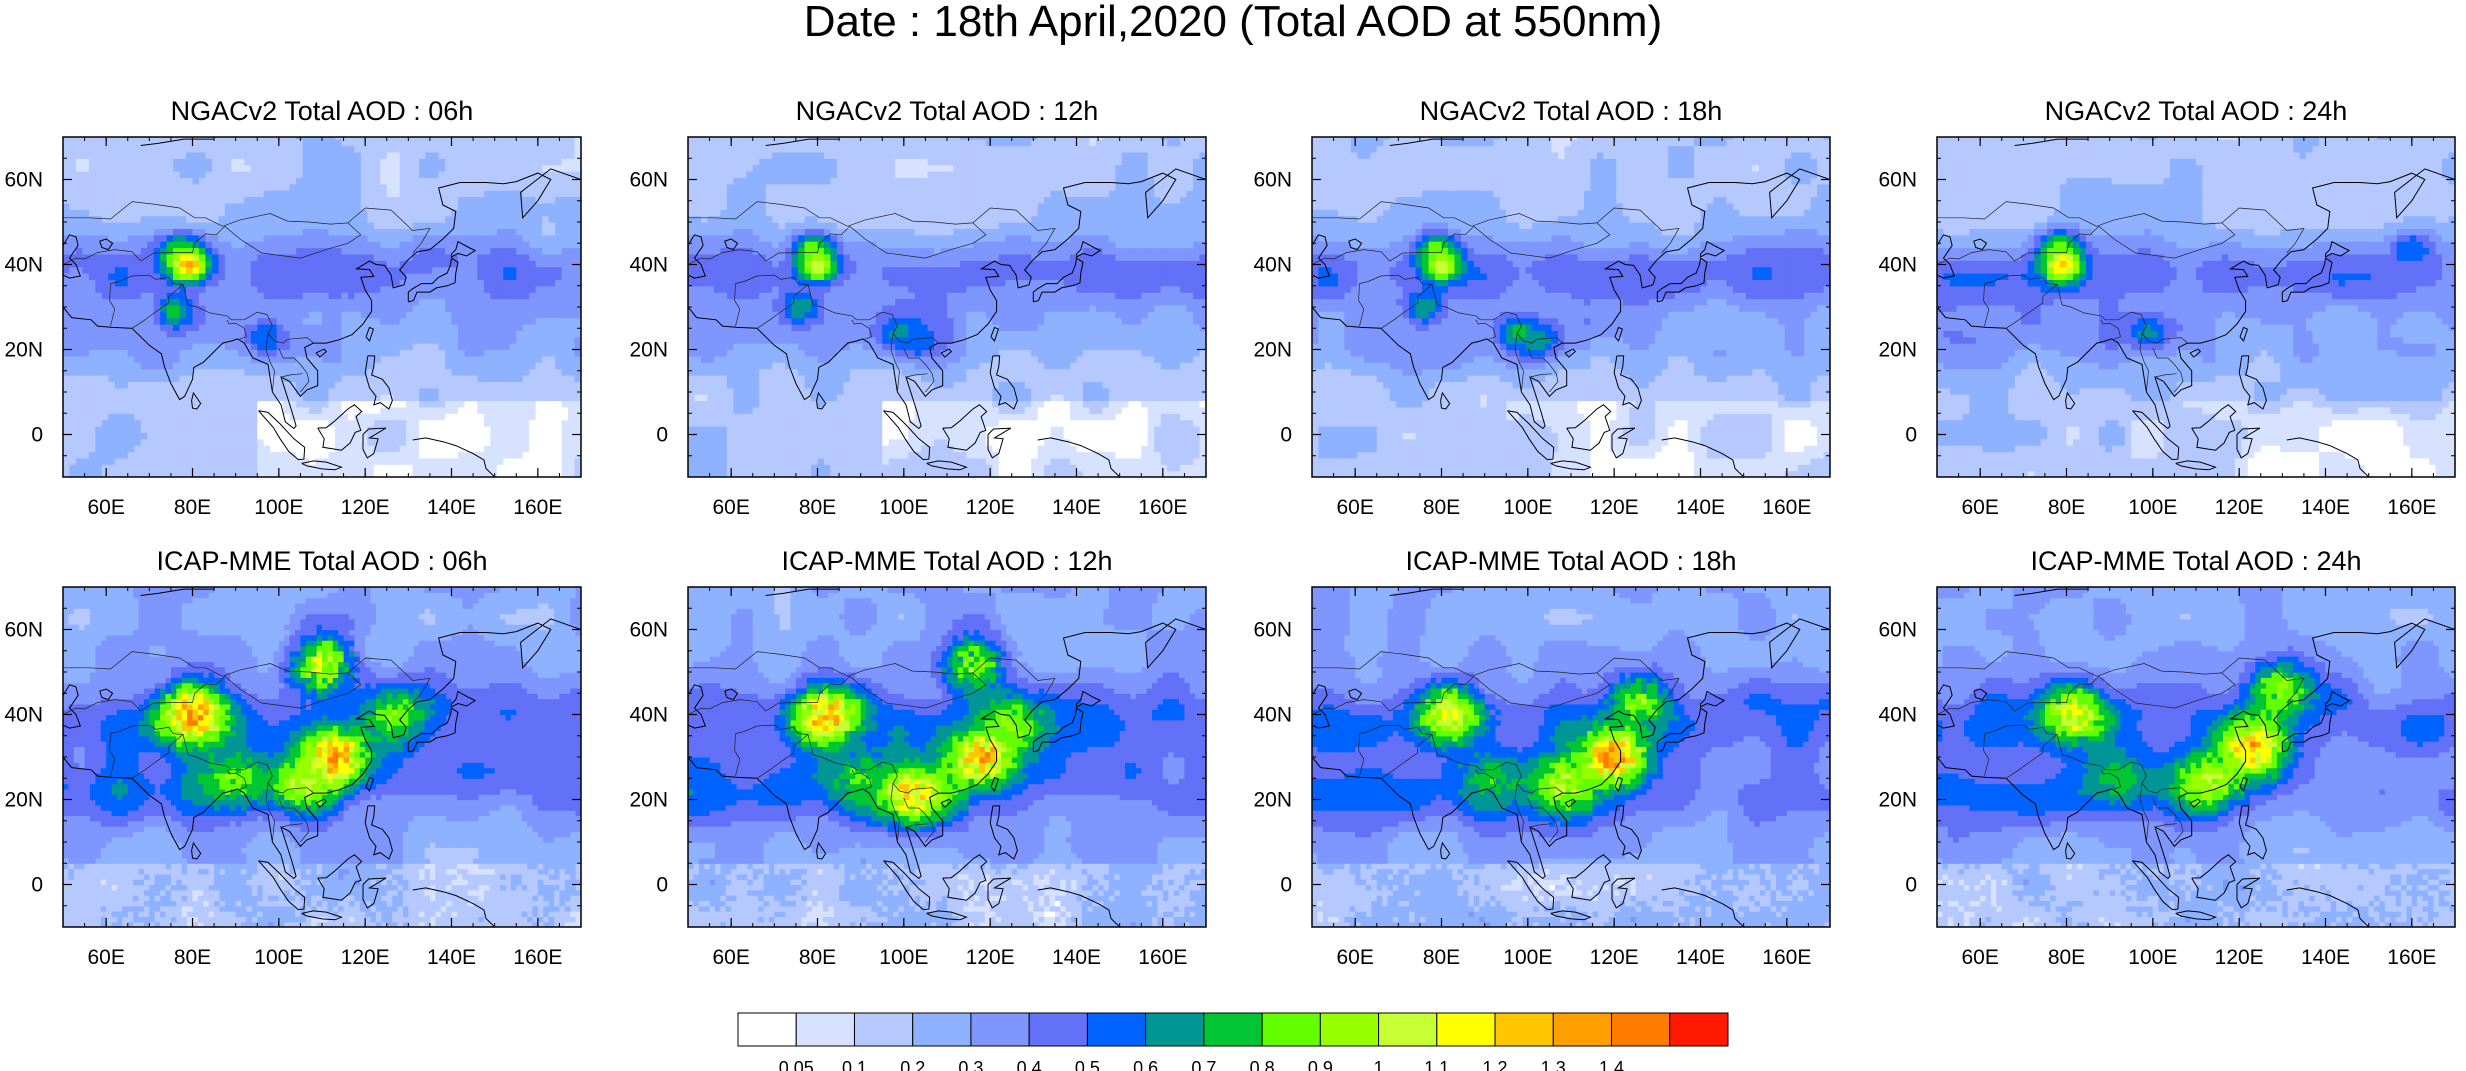 The width and height of the screenshot is (2466, 1071). What do you see at coordinates (1087, 1064) in the screenshot?
I see `colorbar-label: 0.5` at bounding box center [1087, 1064].